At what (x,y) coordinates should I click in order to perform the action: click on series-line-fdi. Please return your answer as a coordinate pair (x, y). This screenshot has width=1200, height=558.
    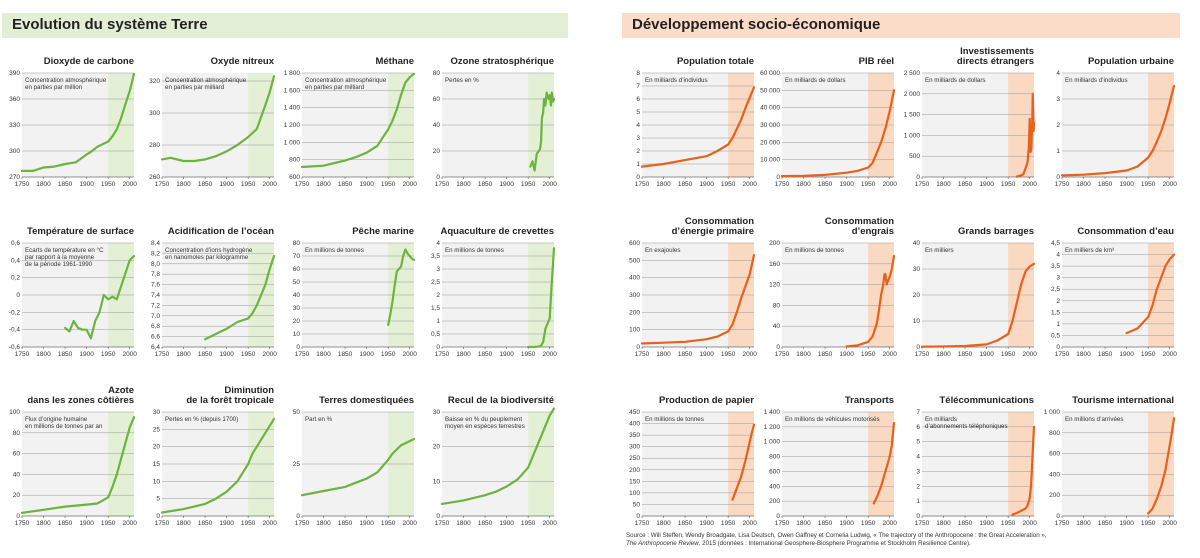
    Looking at the image, I should click on (1025, 135).